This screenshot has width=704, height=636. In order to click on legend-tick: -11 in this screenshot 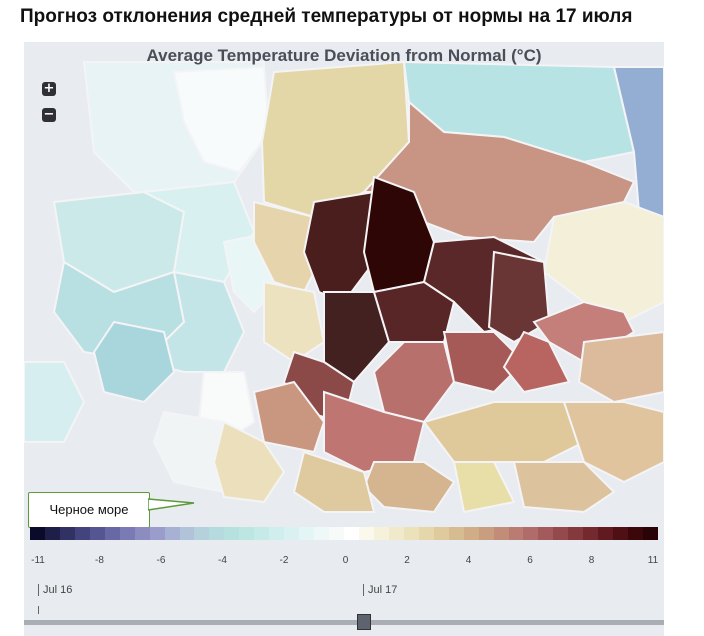, I will do `click(38, 560)`.